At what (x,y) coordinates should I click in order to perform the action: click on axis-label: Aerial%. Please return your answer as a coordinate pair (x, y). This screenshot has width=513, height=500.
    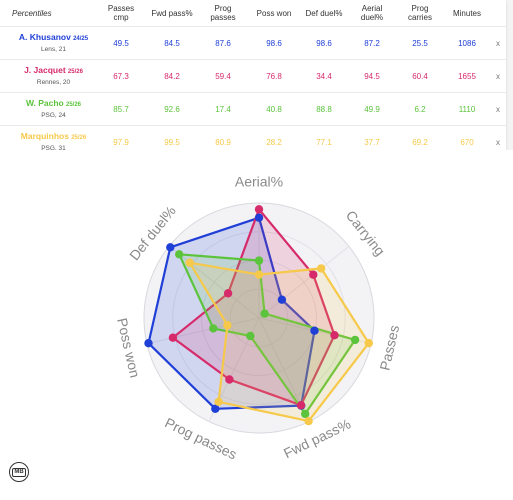
    Looking at the image, I should click on (259, 182).